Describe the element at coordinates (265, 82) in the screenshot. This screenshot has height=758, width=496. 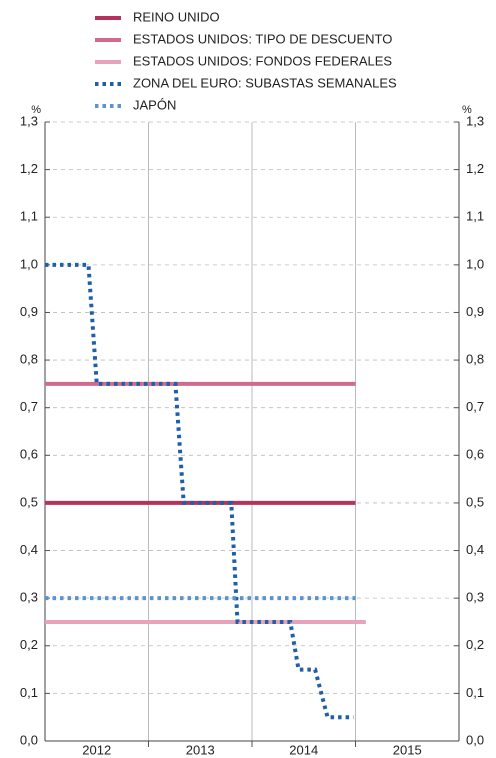
I see `legend-label: ZONA DEL EURO: SUBASTAS SEMANALES` at that location.